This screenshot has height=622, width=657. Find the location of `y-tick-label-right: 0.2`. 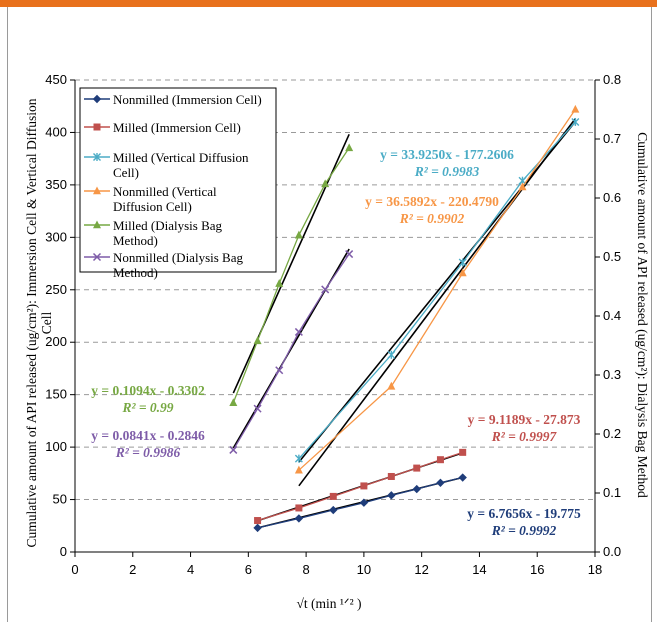

y-tick-label-right: 0.2 is located at coordinates (612, 433).